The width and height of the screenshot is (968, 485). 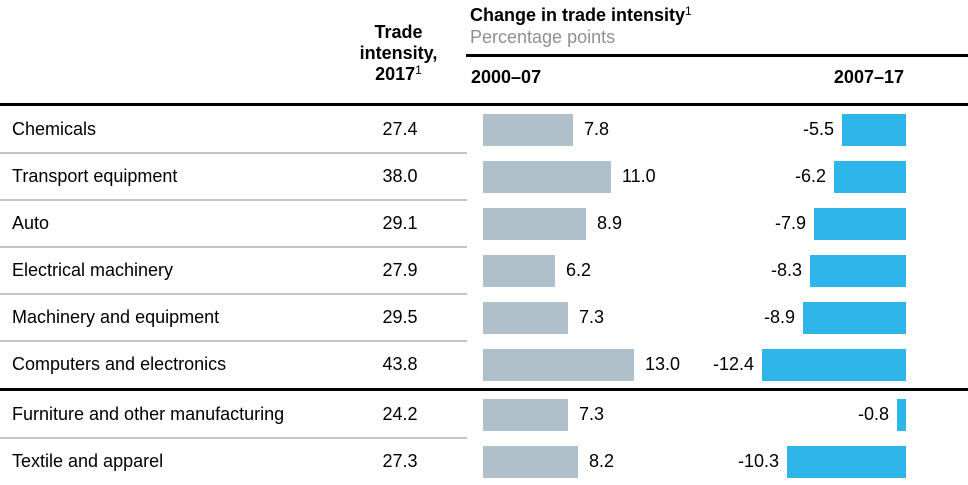 What do you see at coordinates (506, 77) in the screenshot?
I see `period-2000-07-header: 2000–07` at bounding box center [506, 77].